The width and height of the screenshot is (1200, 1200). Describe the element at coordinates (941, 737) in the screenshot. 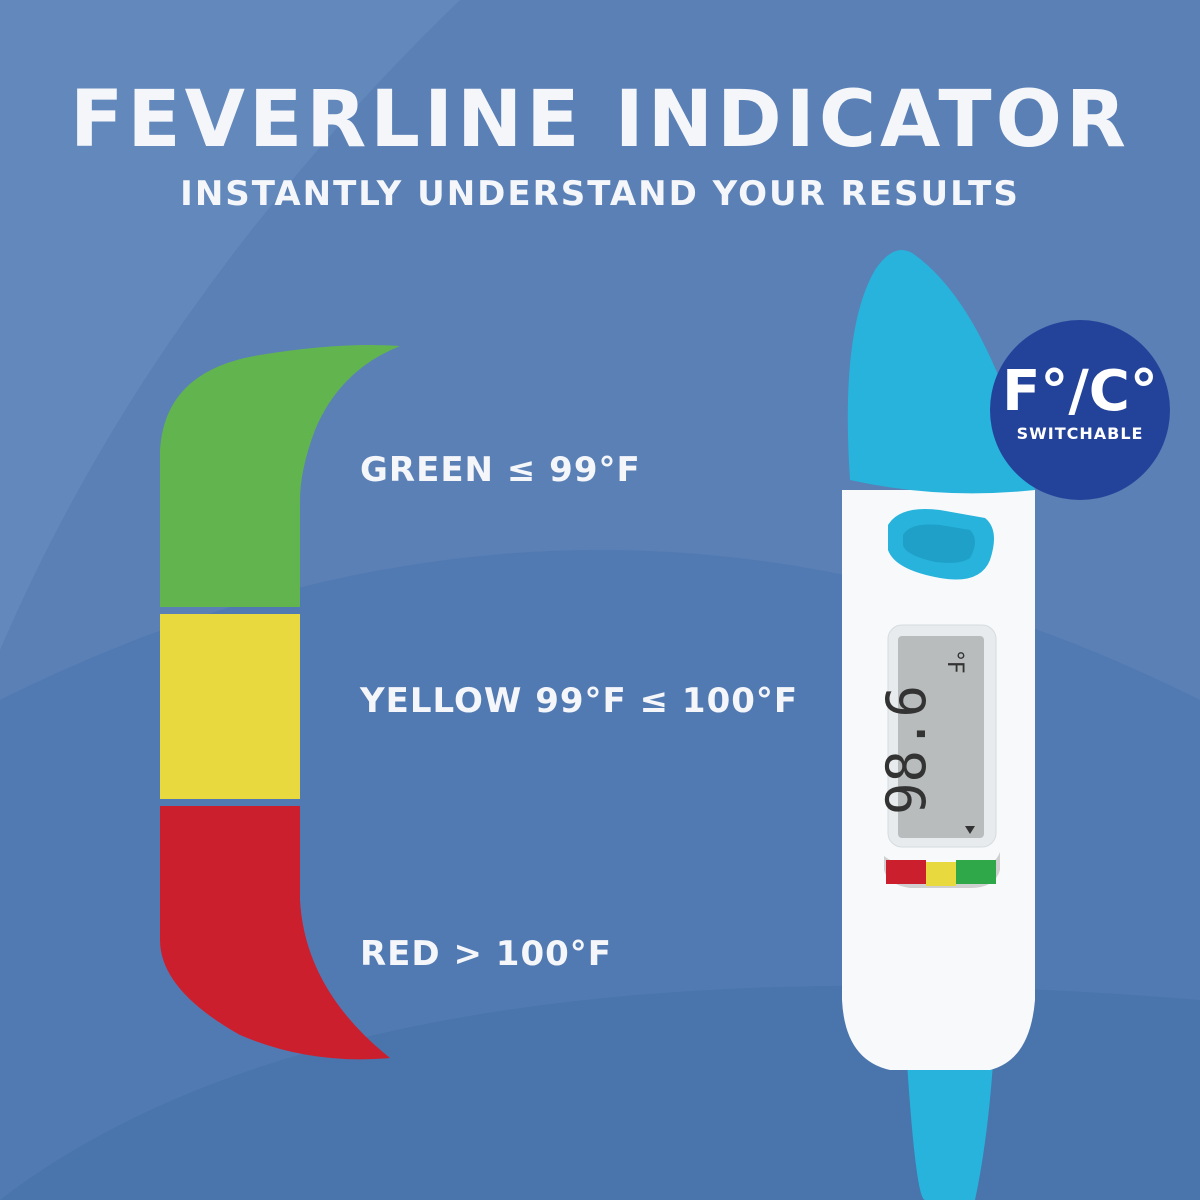

I see `lcd-screen` at that location.